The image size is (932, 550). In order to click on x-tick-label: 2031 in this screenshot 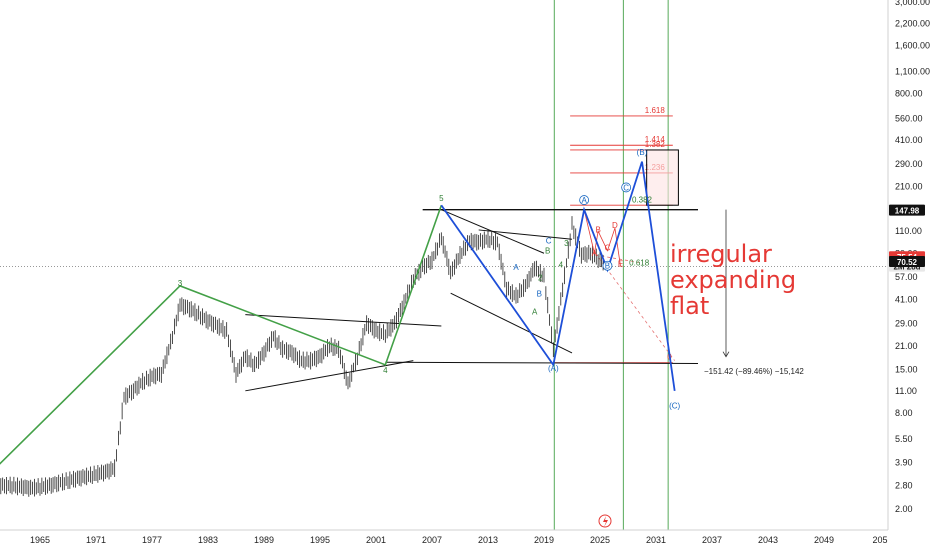, I will do `click(656, 540)`.